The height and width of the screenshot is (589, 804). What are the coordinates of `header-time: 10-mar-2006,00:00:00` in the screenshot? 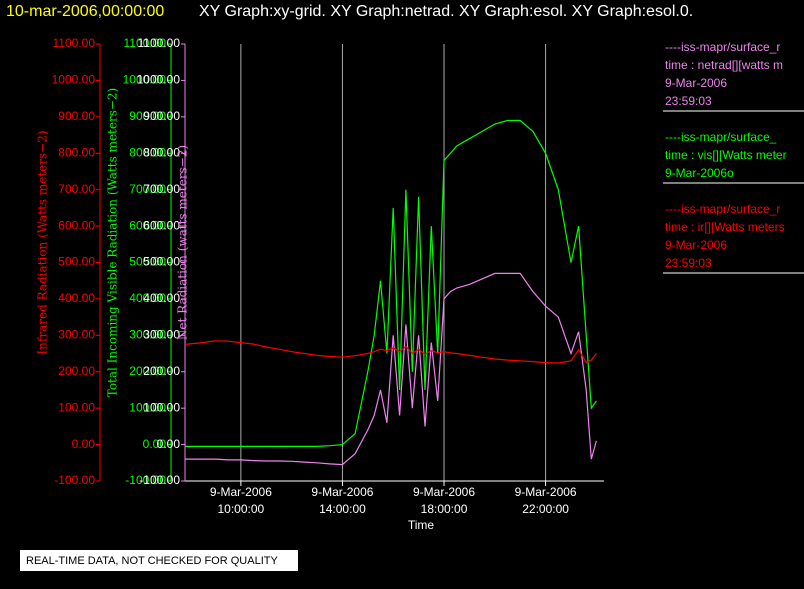 It's located at (85, 11).